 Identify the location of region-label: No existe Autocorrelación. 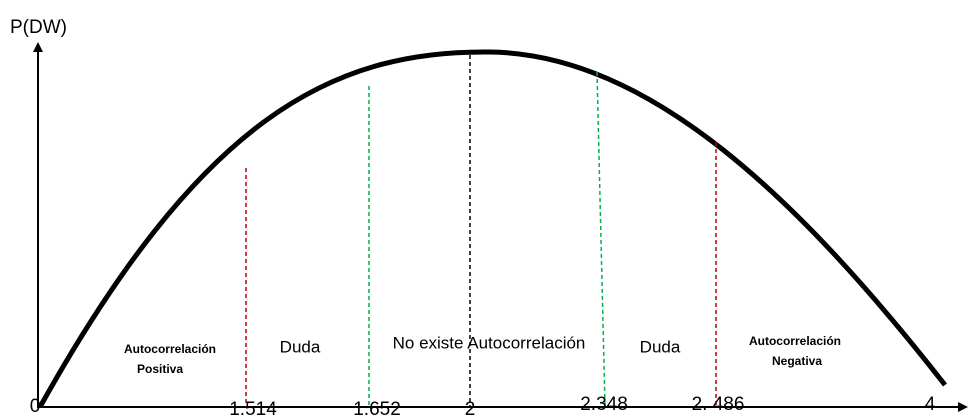
(489, 342).